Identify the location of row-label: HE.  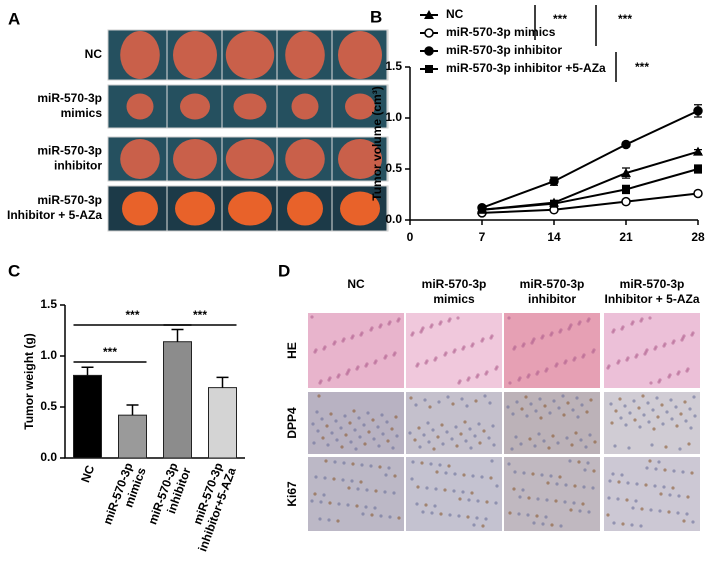
(292, 350).